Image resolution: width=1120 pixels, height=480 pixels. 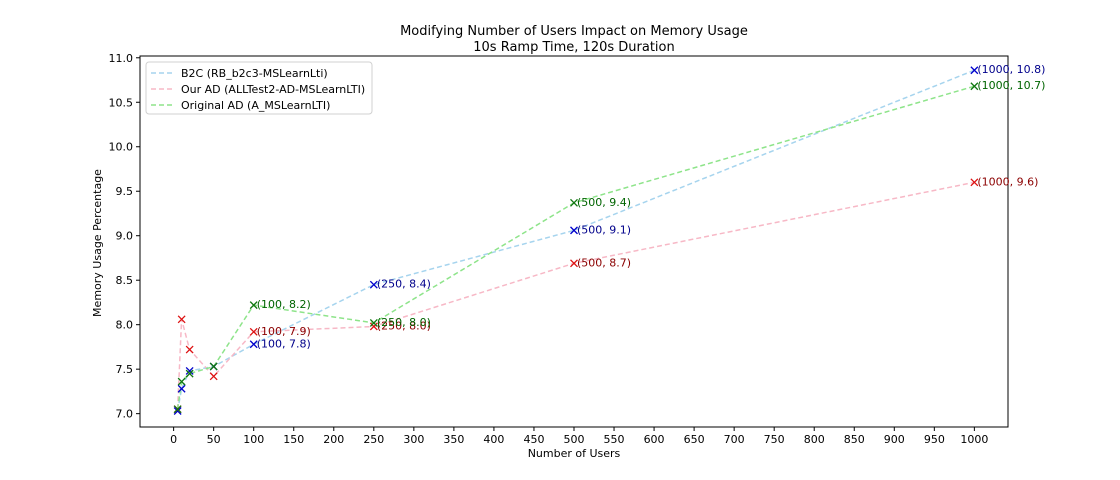 I want to click on x-tick-label: 950, so click(x=934, y=439).